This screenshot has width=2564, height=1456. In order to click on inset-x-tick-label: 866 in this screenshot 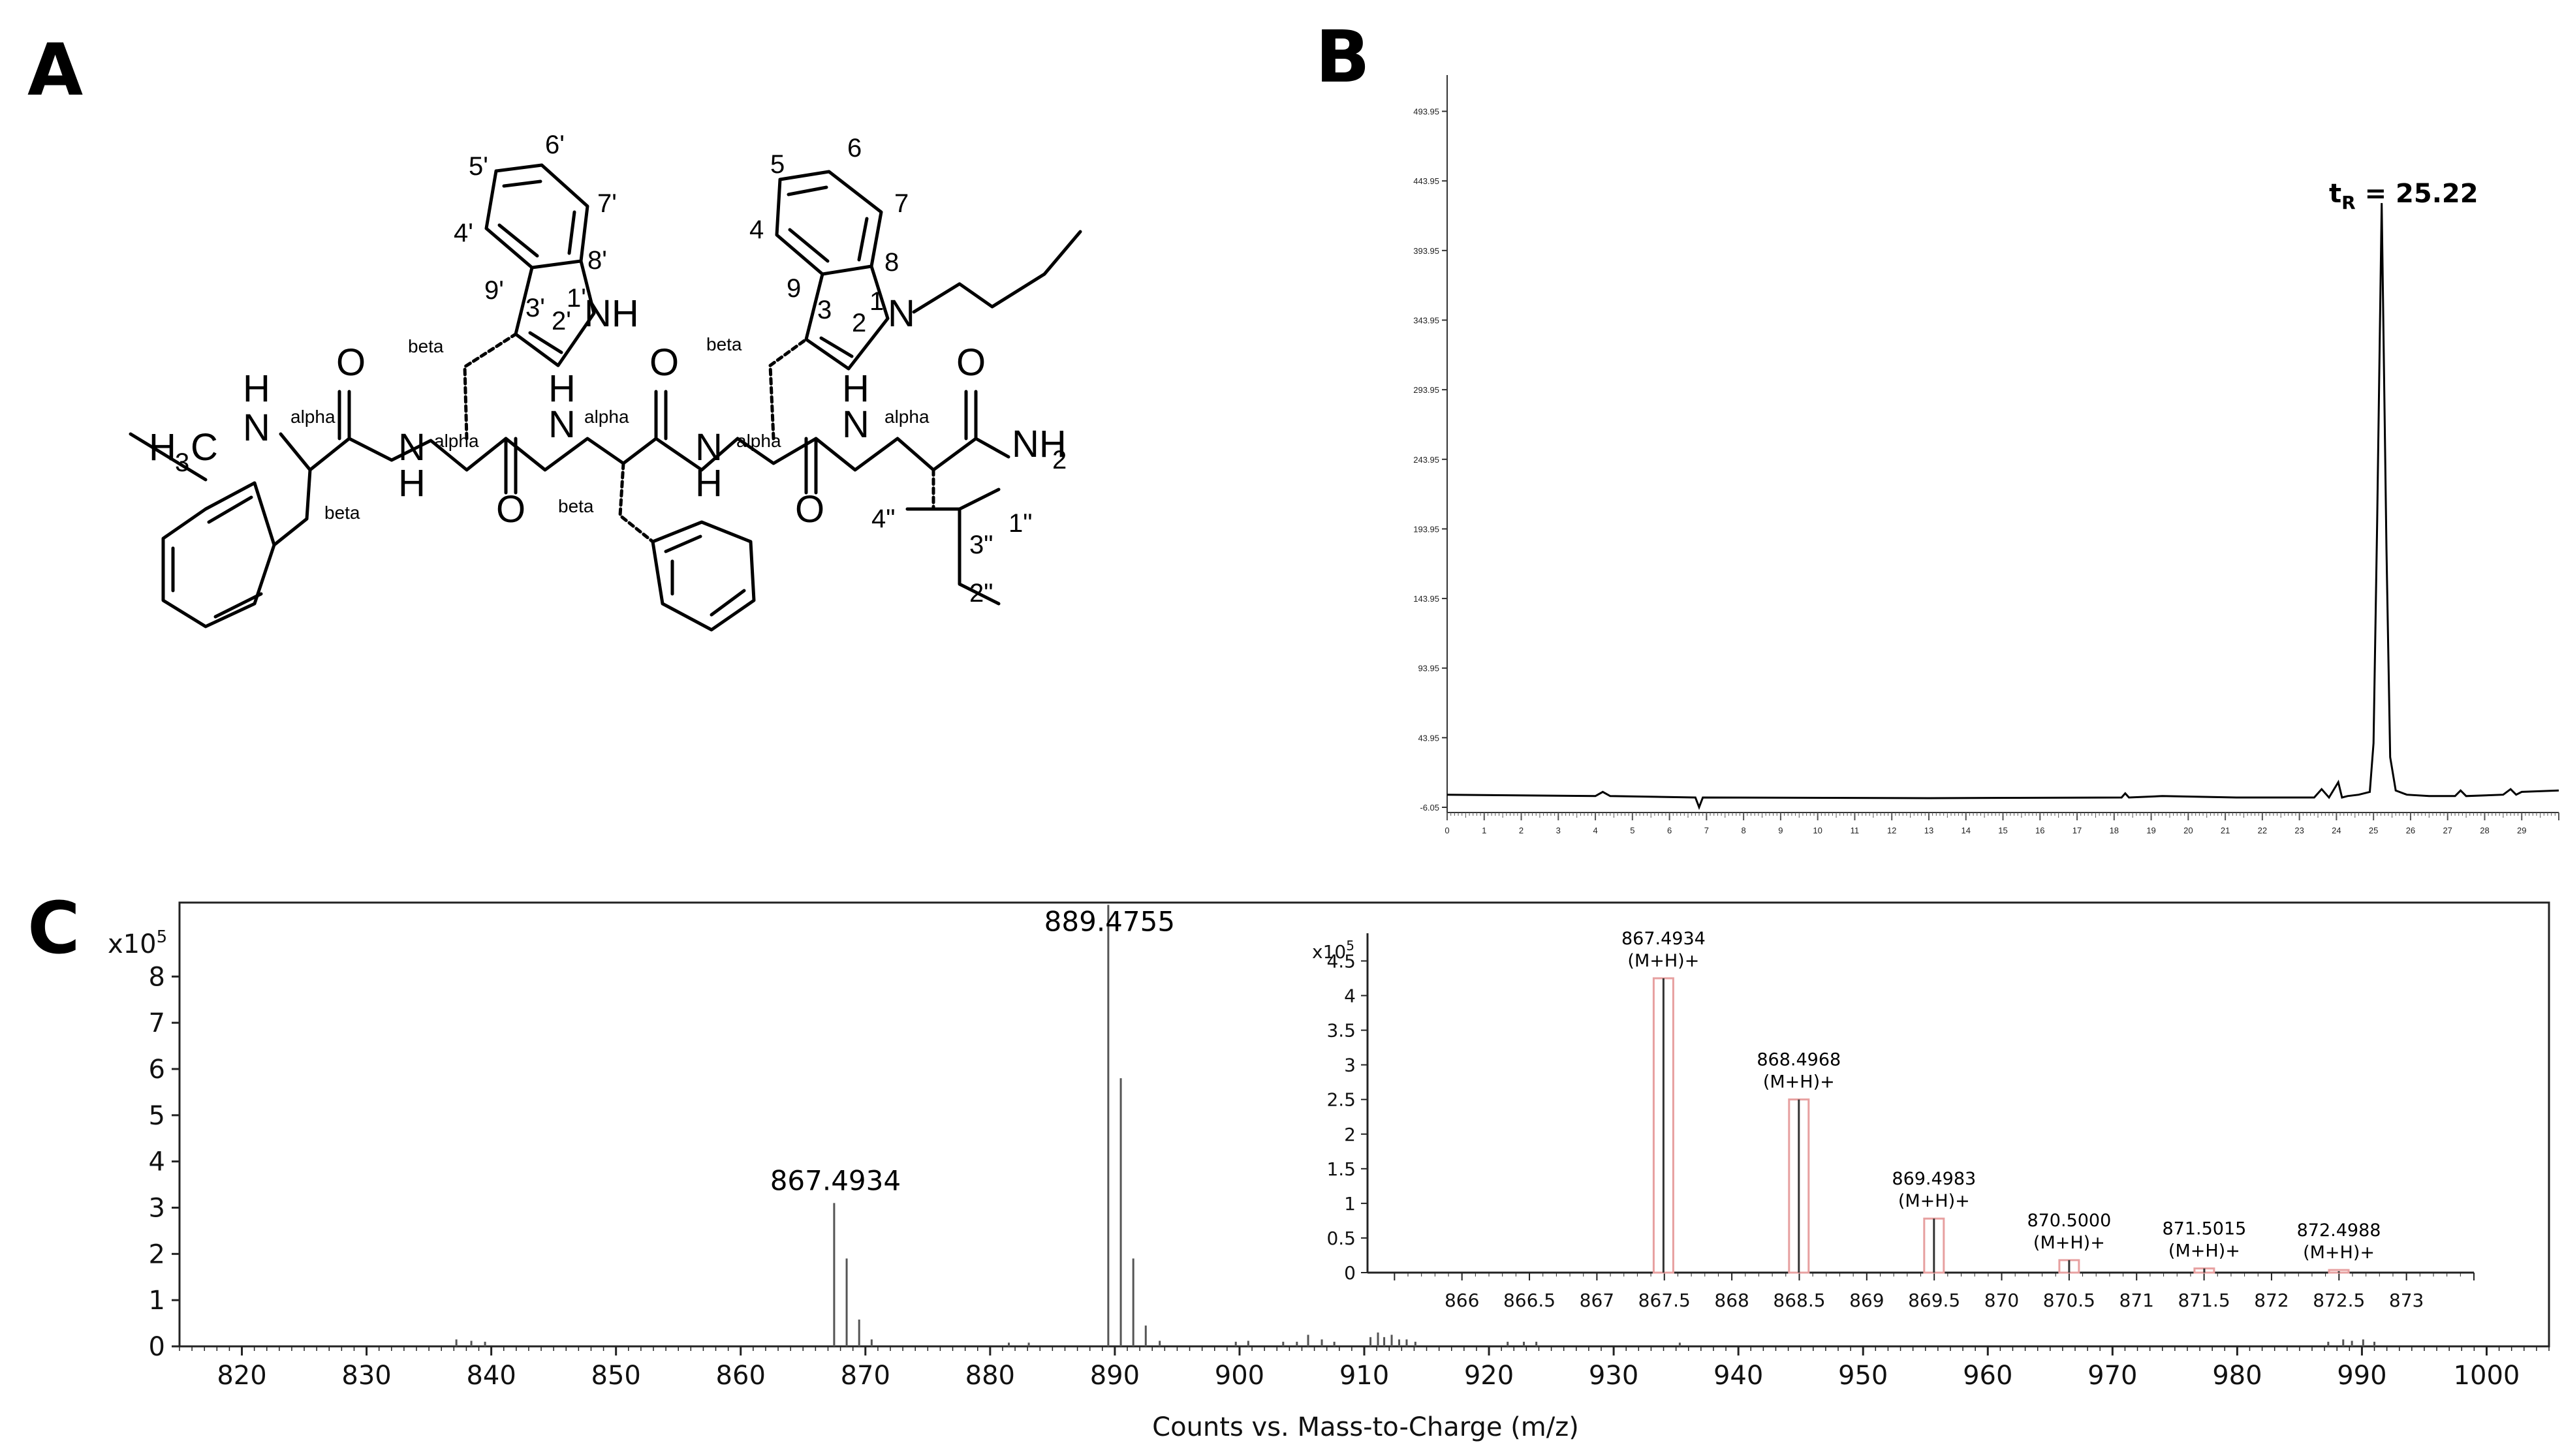, I will do `click(1462, 1300)`.